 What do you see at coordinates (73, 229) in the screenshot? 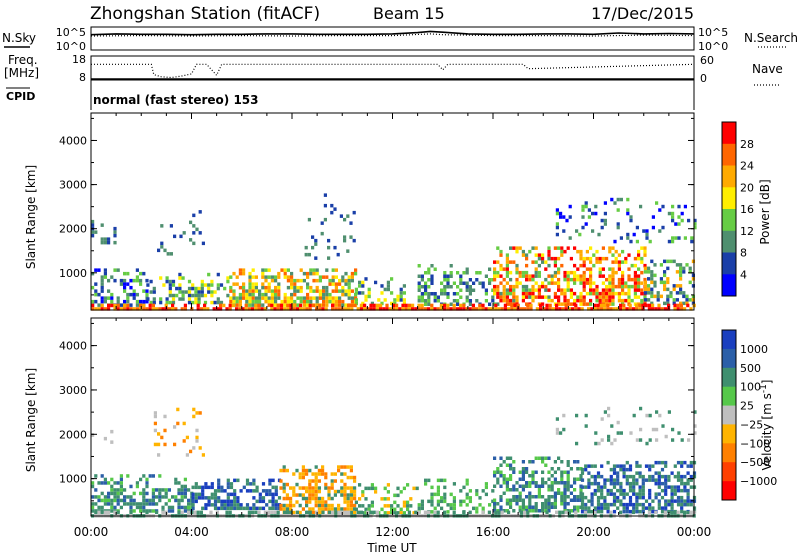
I see `power-ytick-label: 2000` at bounding box center [73, 229].